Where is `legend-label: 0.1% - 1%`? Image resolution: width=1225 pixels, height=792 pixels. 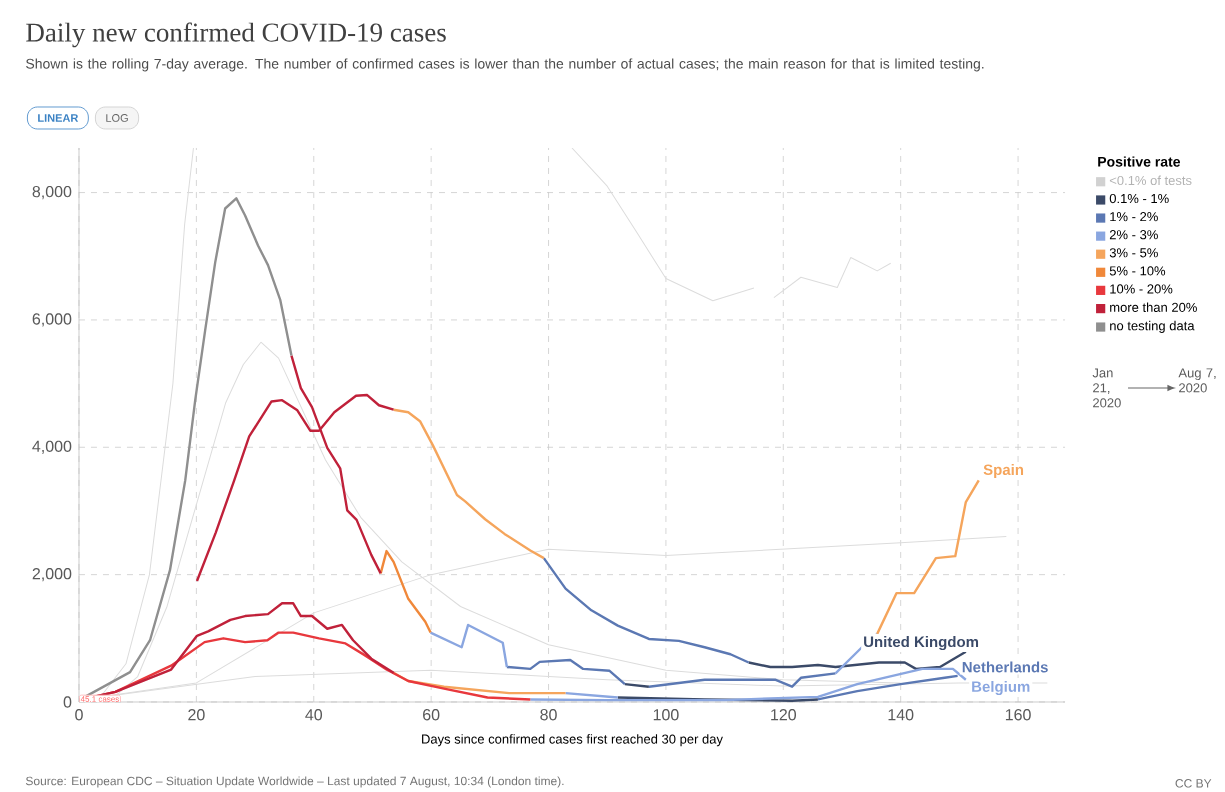 legend-label: 0.1% - 1% is located at coordinates (1139, 198).